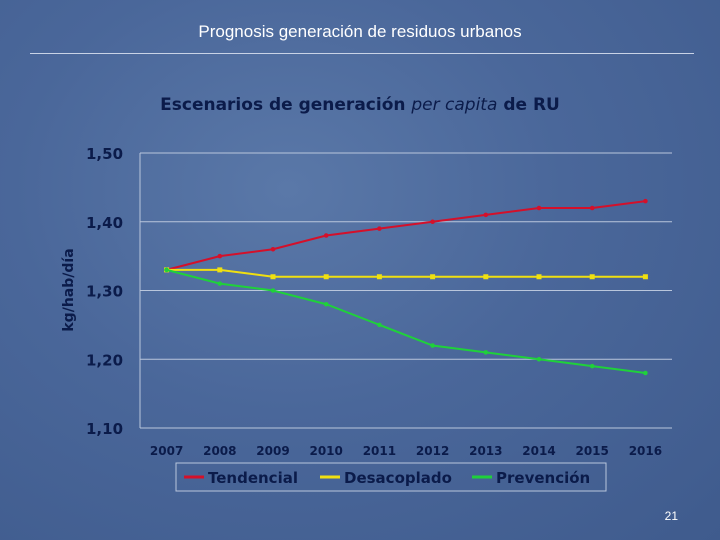 The height and width of the screenshot is (540, 720). Describe the element at coordinates (485, 451) in the screenshot. I see `x-tick-label: 2013` at that location.